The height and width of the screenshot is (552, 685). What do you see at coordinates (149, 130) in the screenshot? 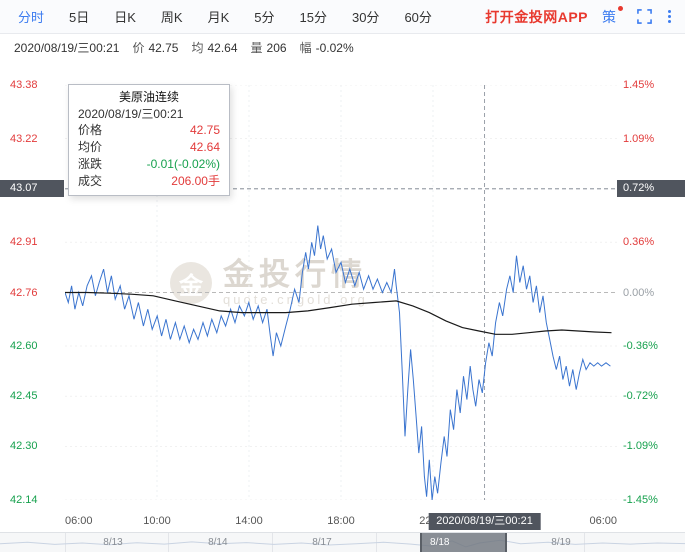
I see `tooltip-row-价格: 价格 42.75` at bounding box center [149, 130].